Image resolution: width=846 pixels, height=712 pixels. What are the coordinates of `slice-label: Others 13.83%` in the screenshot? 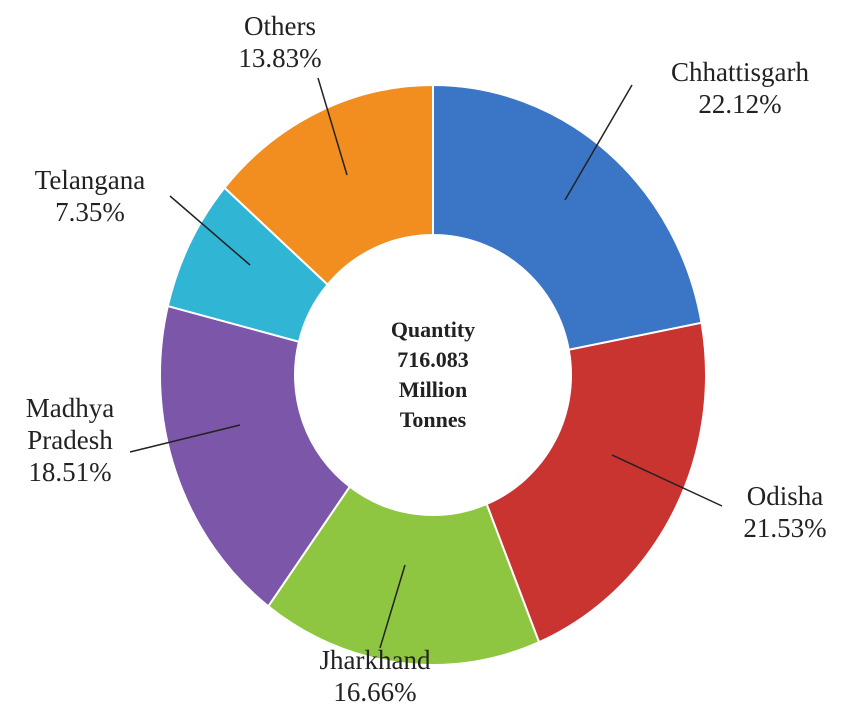 It's located at (279, 42).